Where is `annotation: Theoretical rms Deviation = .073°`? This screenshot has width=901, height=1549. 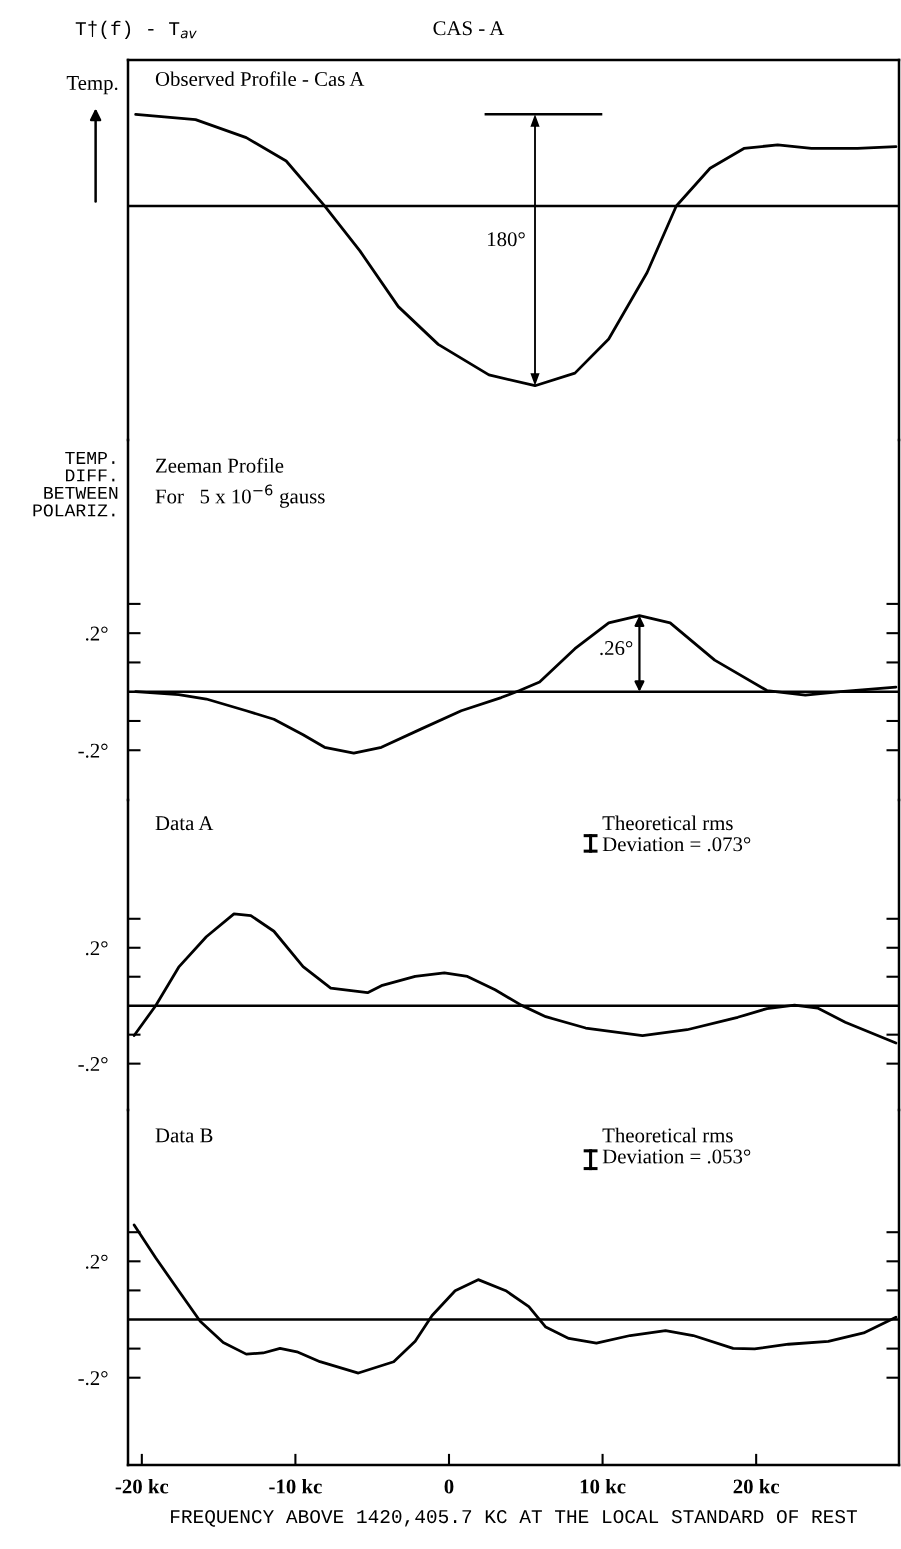
annotation: Theoretical rms Deviation = .073° is located at coordinates (676, 833).